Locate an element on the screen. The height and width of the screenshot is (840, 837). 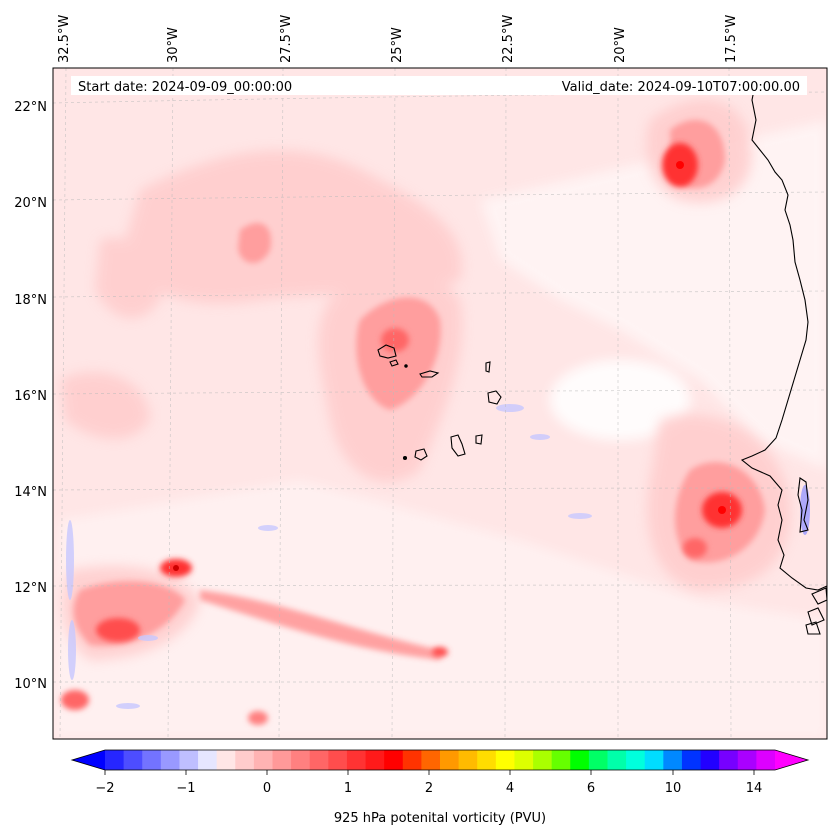
colorbar-tick-label: 10 is located at coordinates (673, 788).